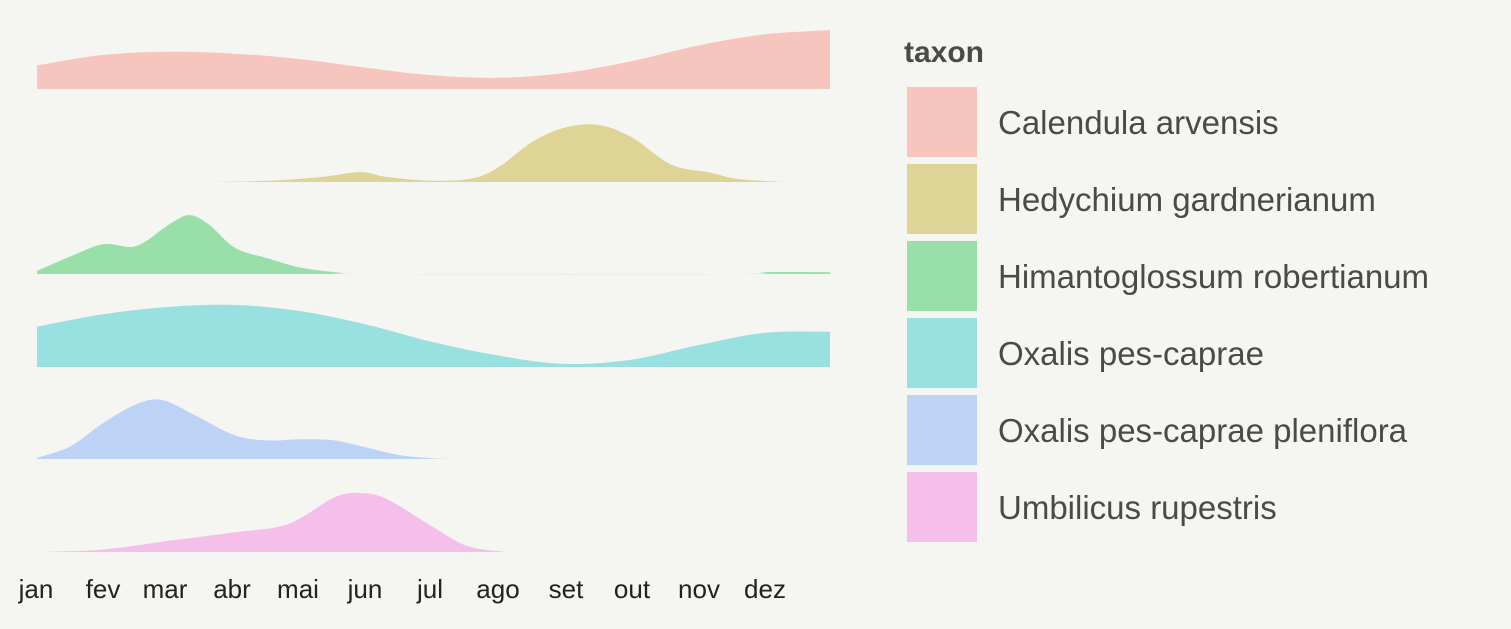 The image size is (1511, 629). I want to click on x-tick-label-jan: jan, so click(36, 589).